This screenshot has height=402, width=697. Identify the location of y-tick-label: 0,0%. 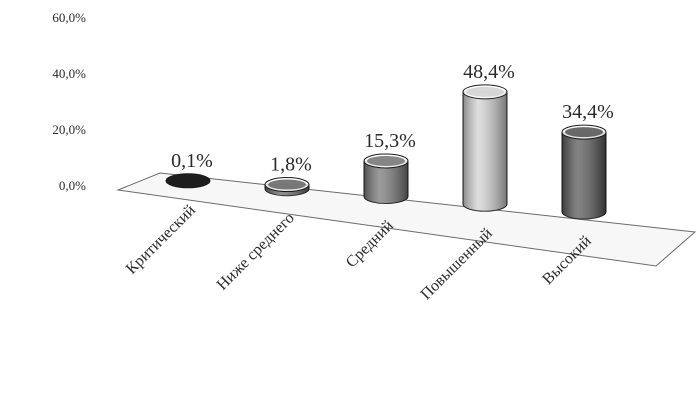
(72, 185).